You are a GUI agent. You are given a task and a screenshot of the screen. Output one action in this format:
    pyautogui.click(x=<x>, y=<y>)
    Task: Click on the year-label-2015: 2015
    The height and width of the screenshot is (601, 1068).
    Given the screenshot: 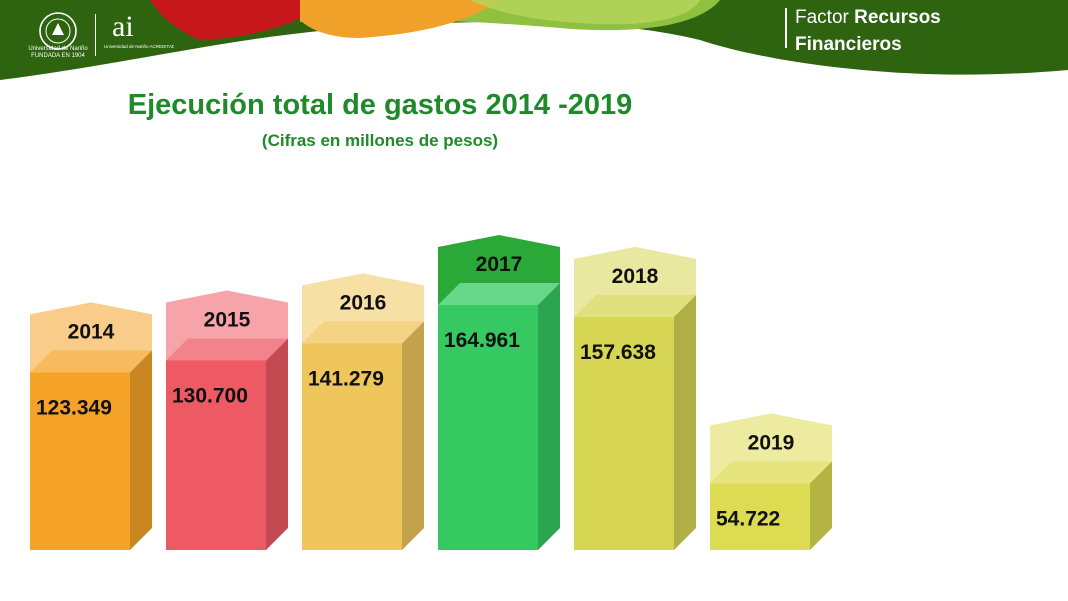 What is the action you would take?
    pyautogui.click(x=227, y=319)
    